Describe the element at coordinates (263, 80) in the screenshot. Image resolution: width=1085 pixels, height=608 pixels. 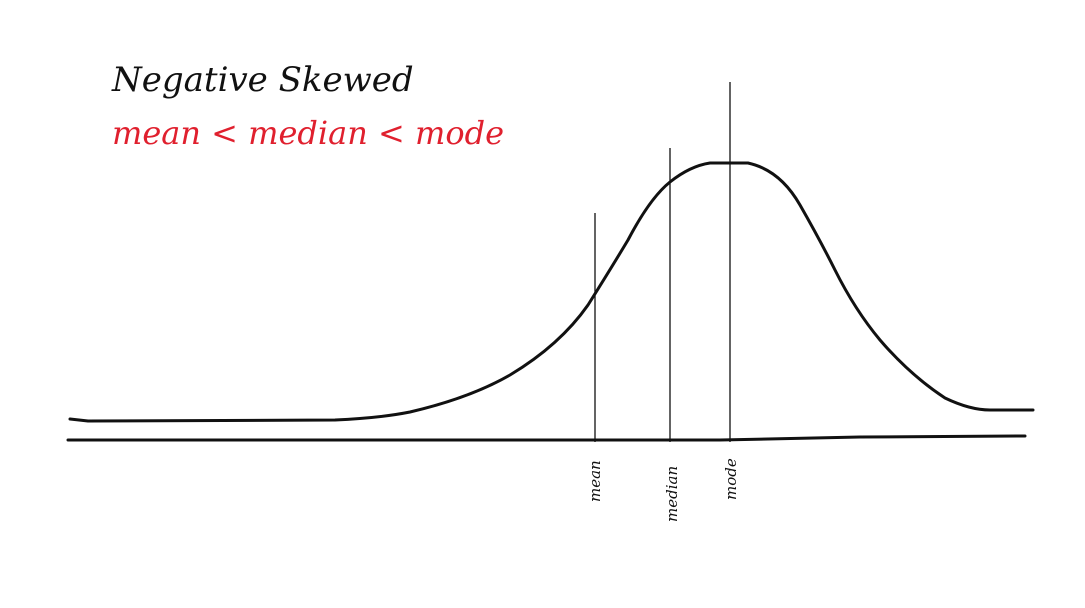
I see `diagram-title: Negative Skewed` at that location.